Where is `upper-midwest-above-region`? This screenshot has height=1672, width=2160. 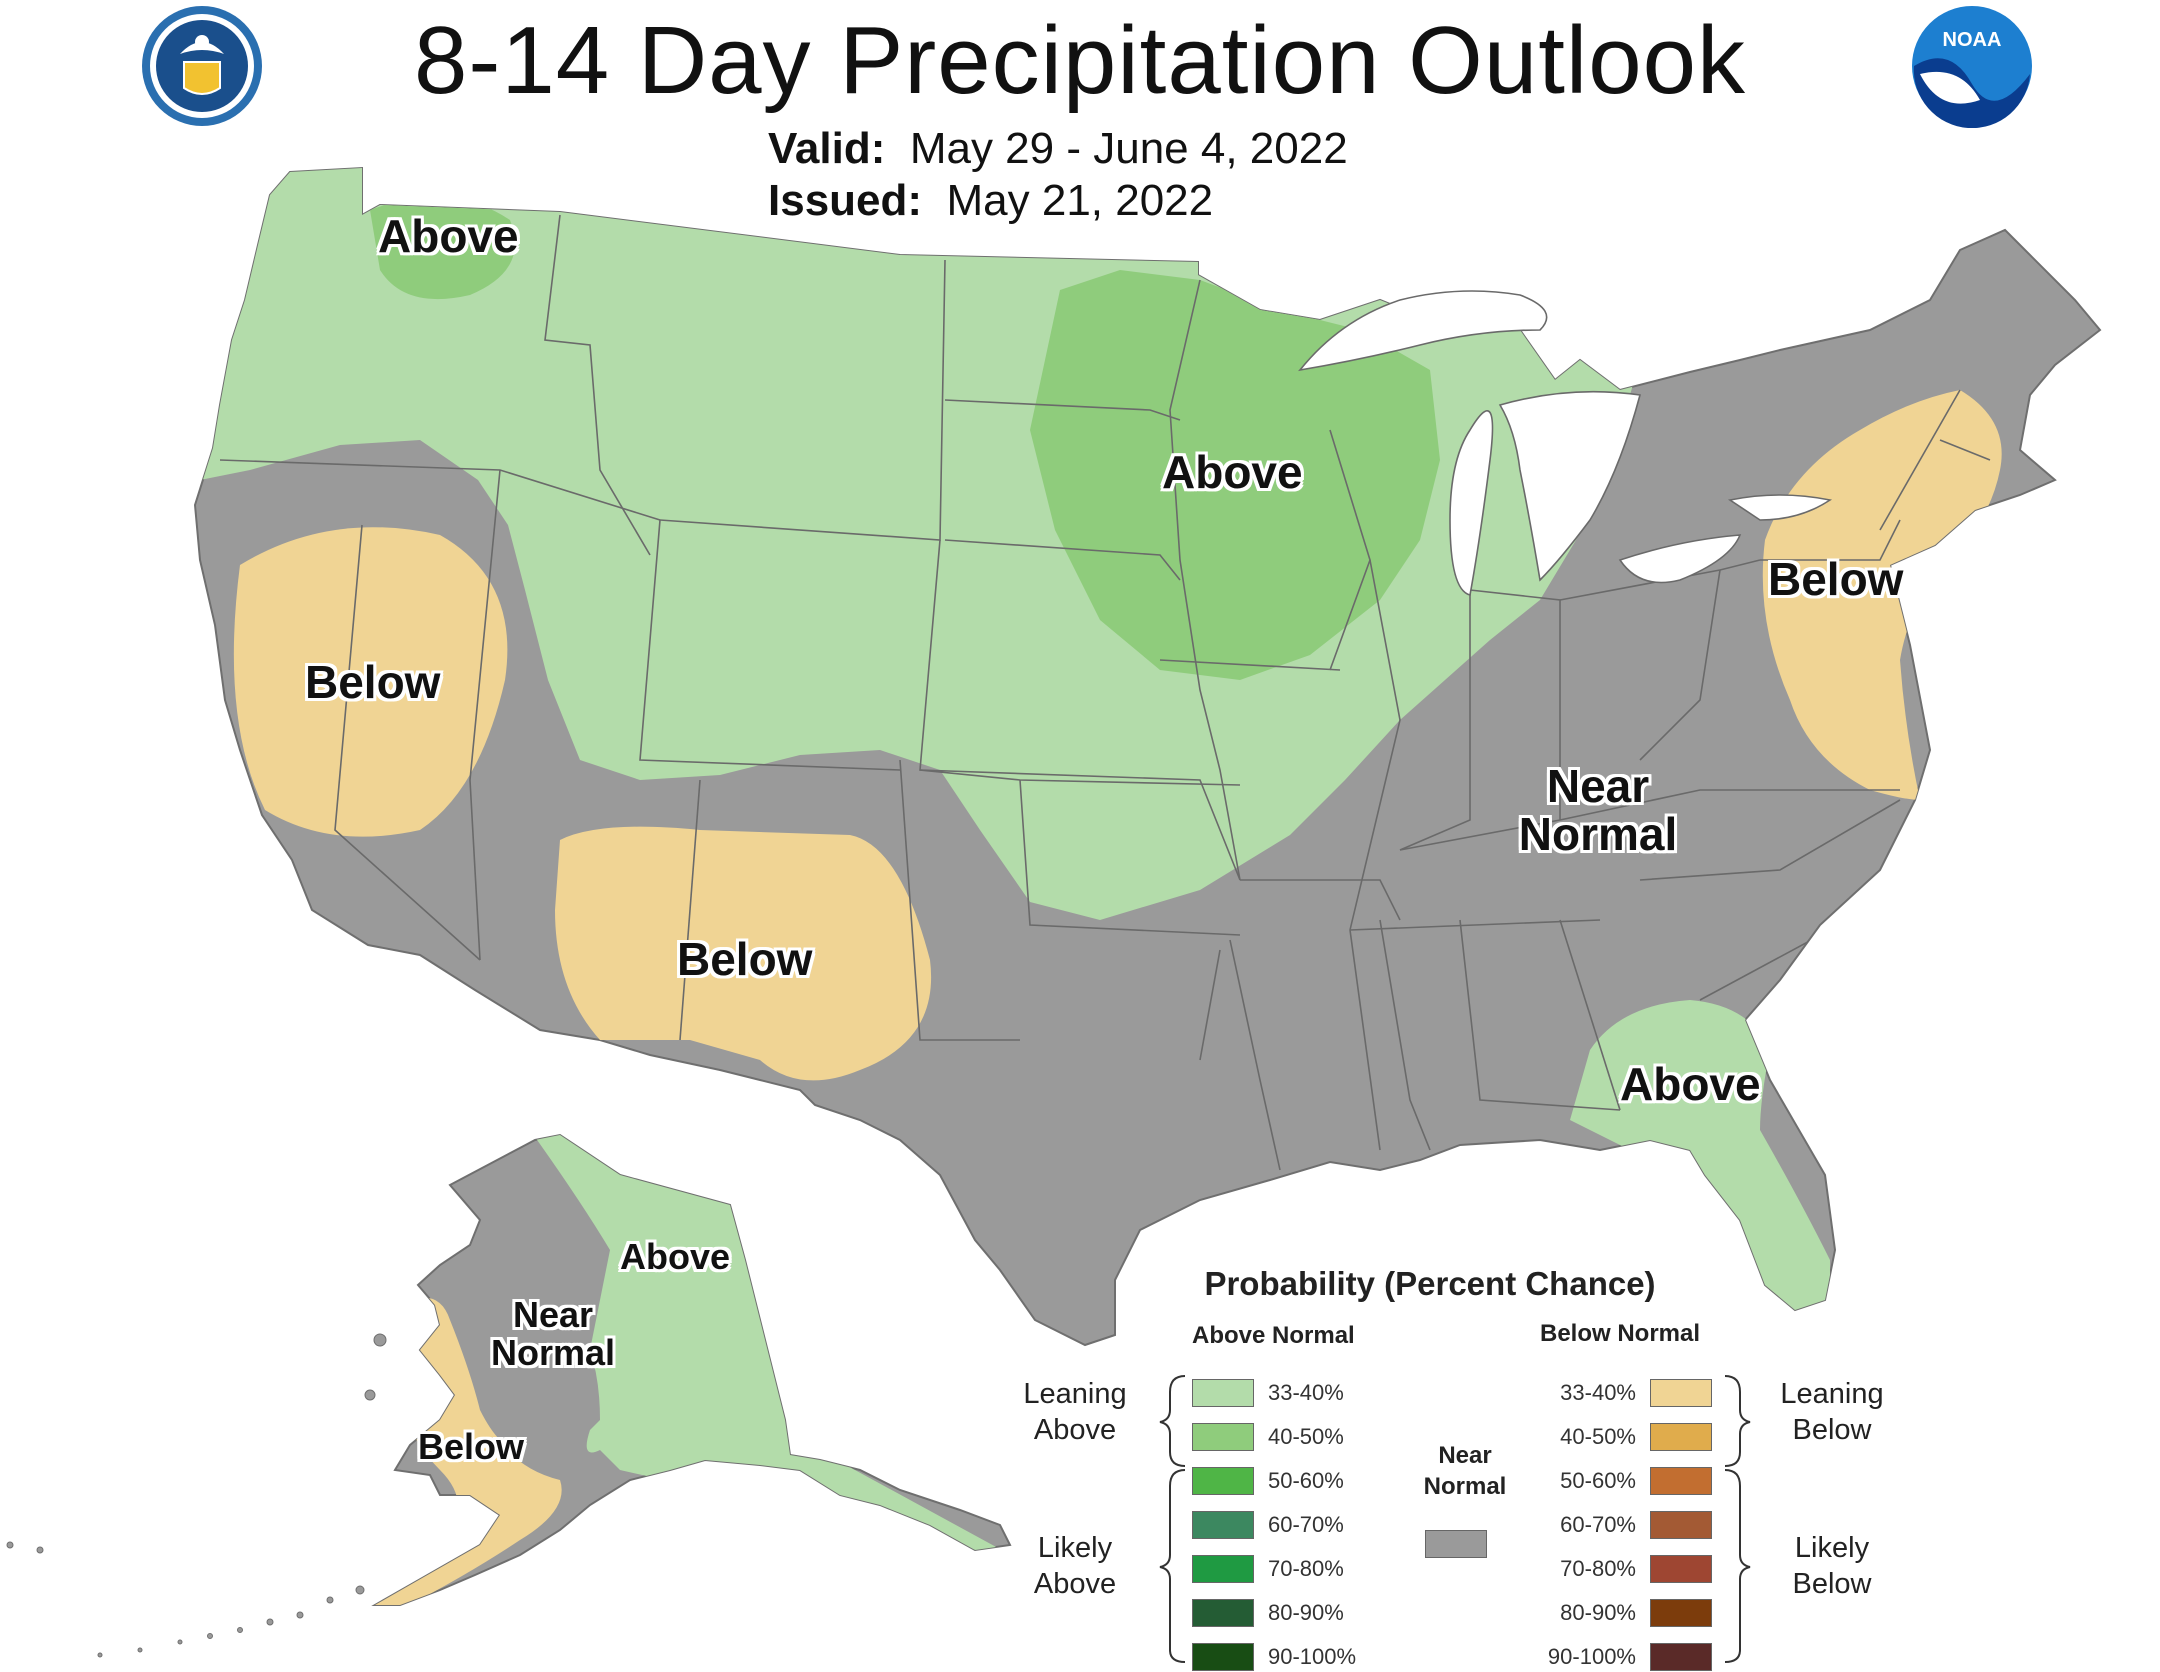
upper-midwest-above-region is located at coordinates (1235, 475).